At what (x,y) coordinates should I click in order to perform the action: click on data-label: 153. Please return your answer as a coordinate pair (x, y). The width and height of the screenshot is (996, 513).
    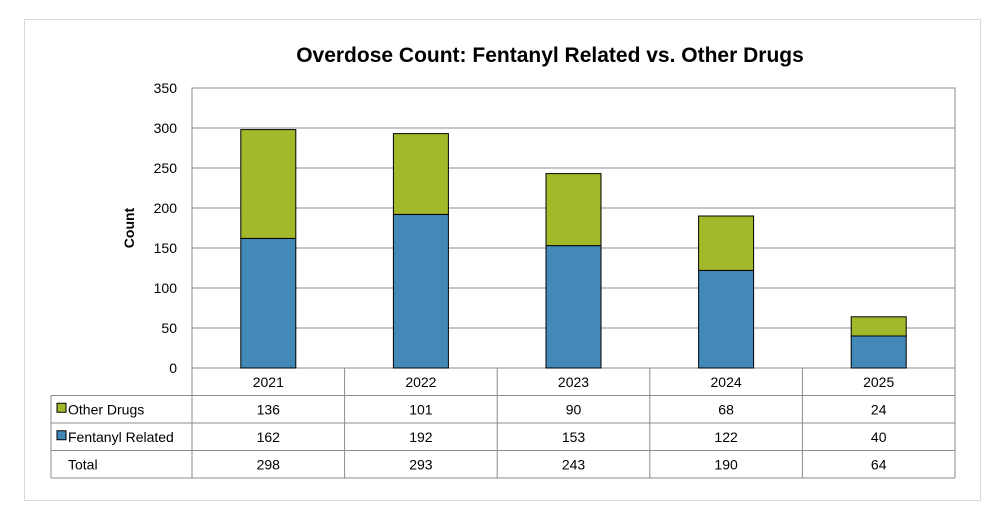
    Looking at the image, I should click on (574, 437).